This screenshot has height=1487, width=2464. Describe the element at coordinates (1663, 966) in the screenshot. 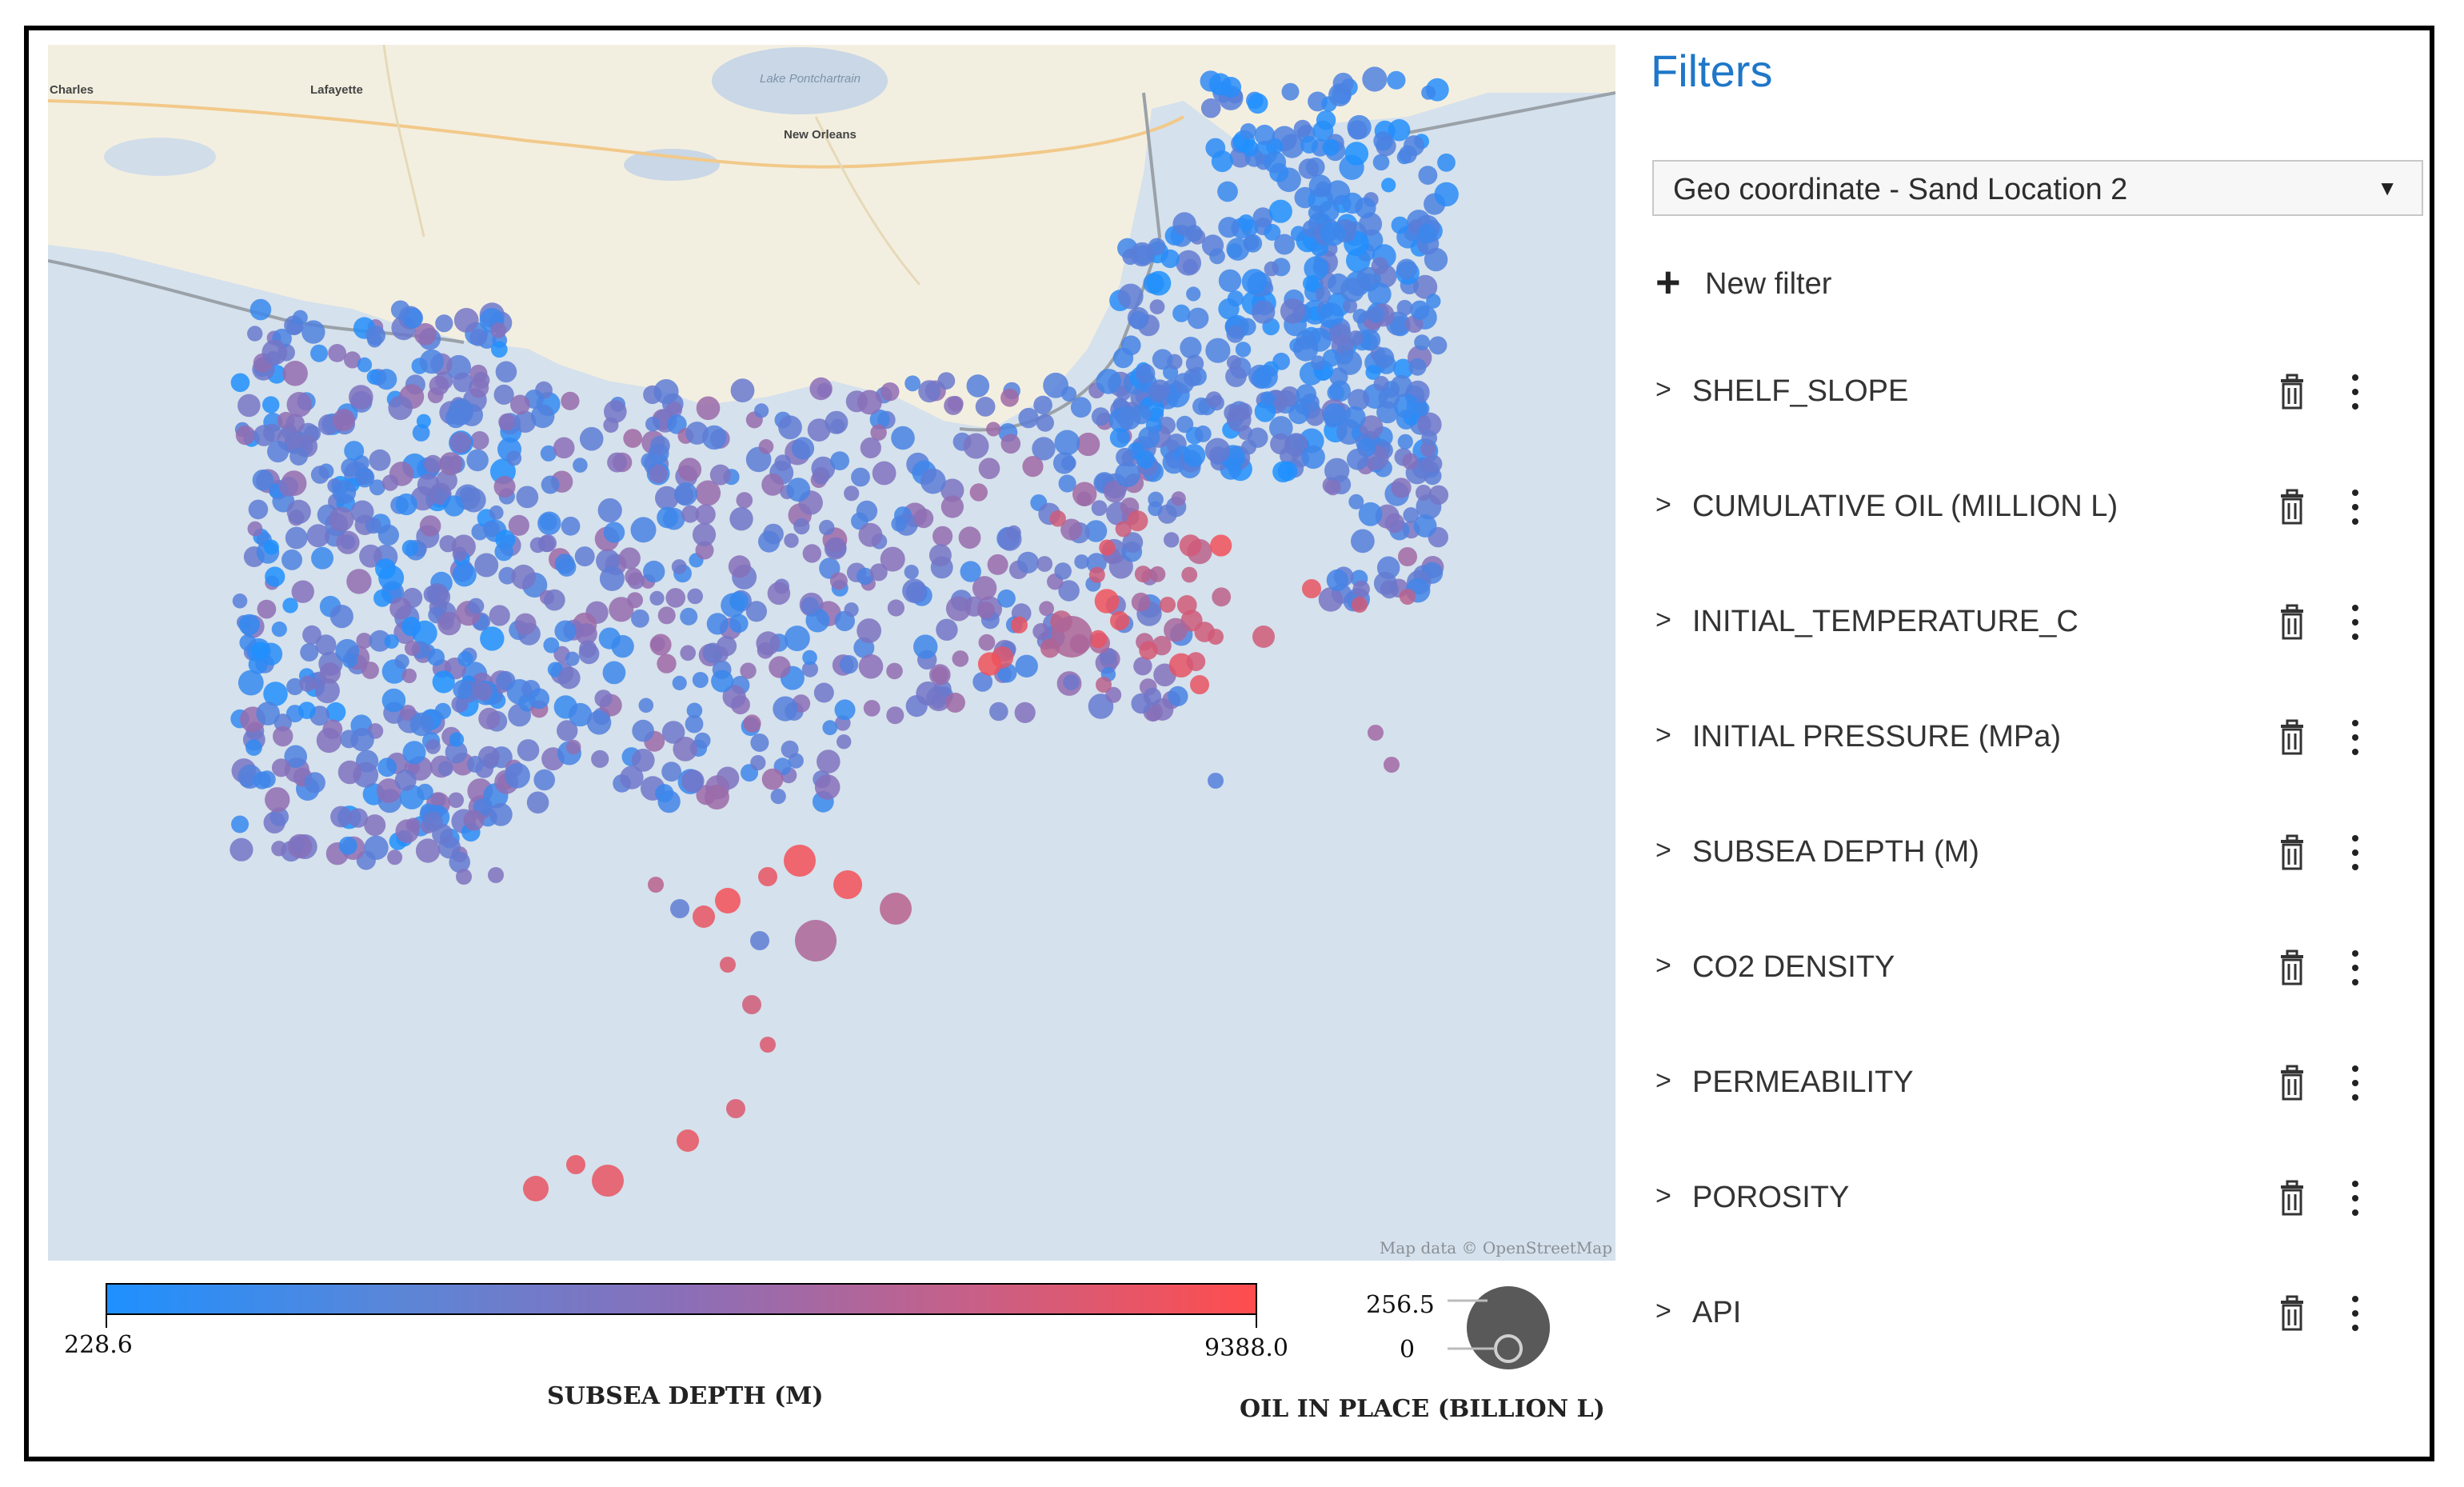

I see `chevron-right-icon: >` at that location.